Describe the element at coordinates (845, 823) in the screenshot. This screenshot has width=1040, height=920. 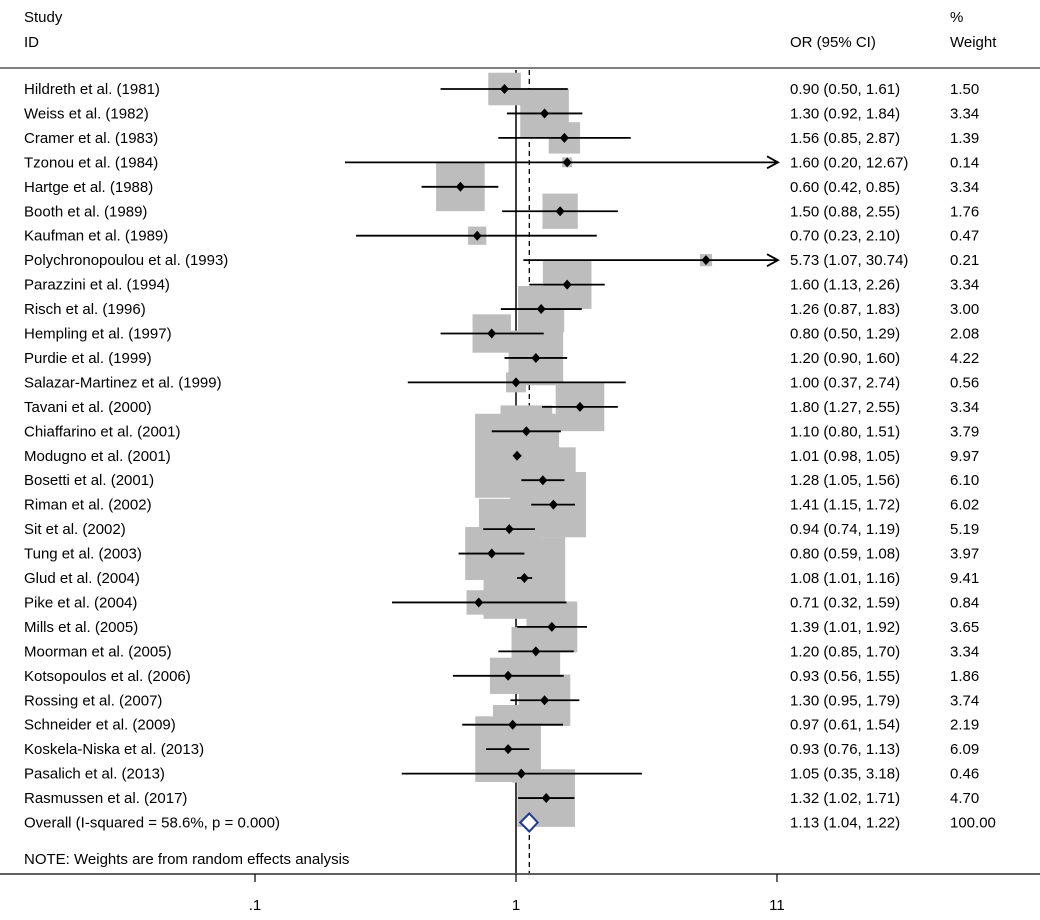
I see `overall-or-ci: 1.13 (1.04, 1.22)` at that location.